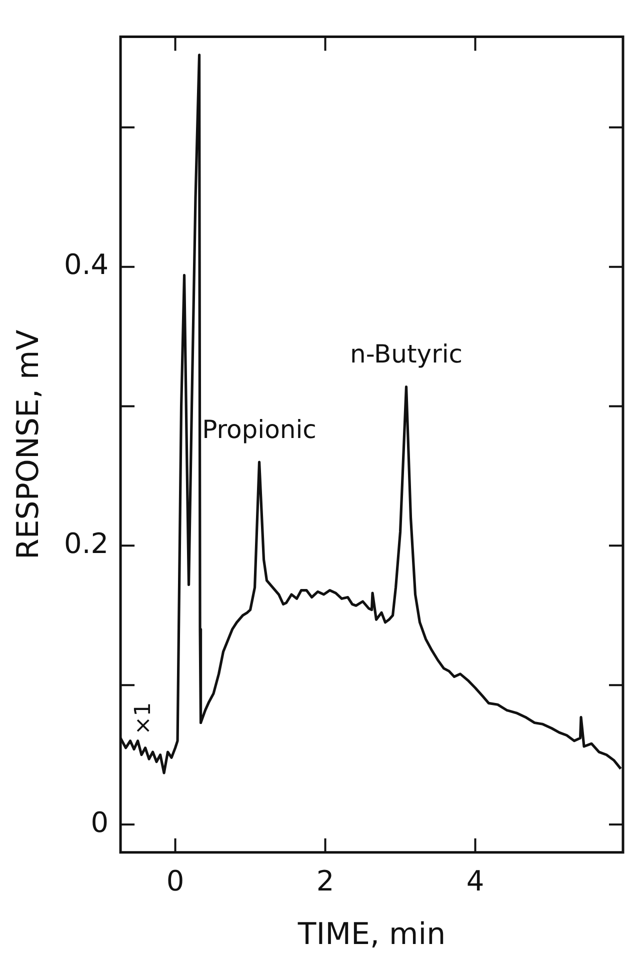 This screenshot has height=968, width=633. What do you see at coordinates (325, 881) in the screenshot?
I see `x-tick-label: 2` at bounding box center [325, 881].